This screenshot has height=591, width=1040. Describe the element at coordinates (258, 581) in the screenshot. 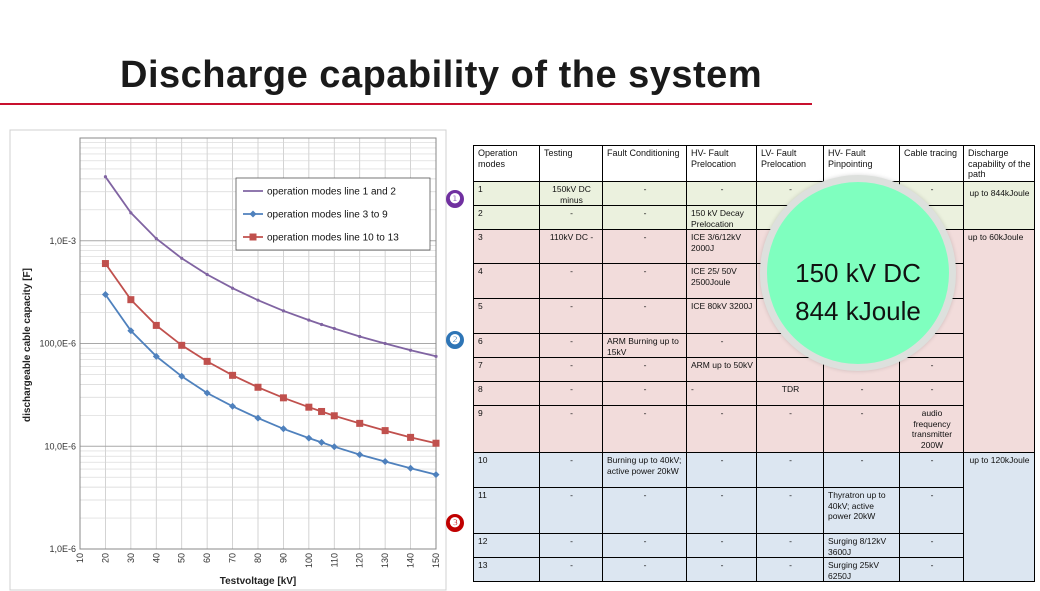

I see `x-axis-label: Testvoltage [kV]` at that location.